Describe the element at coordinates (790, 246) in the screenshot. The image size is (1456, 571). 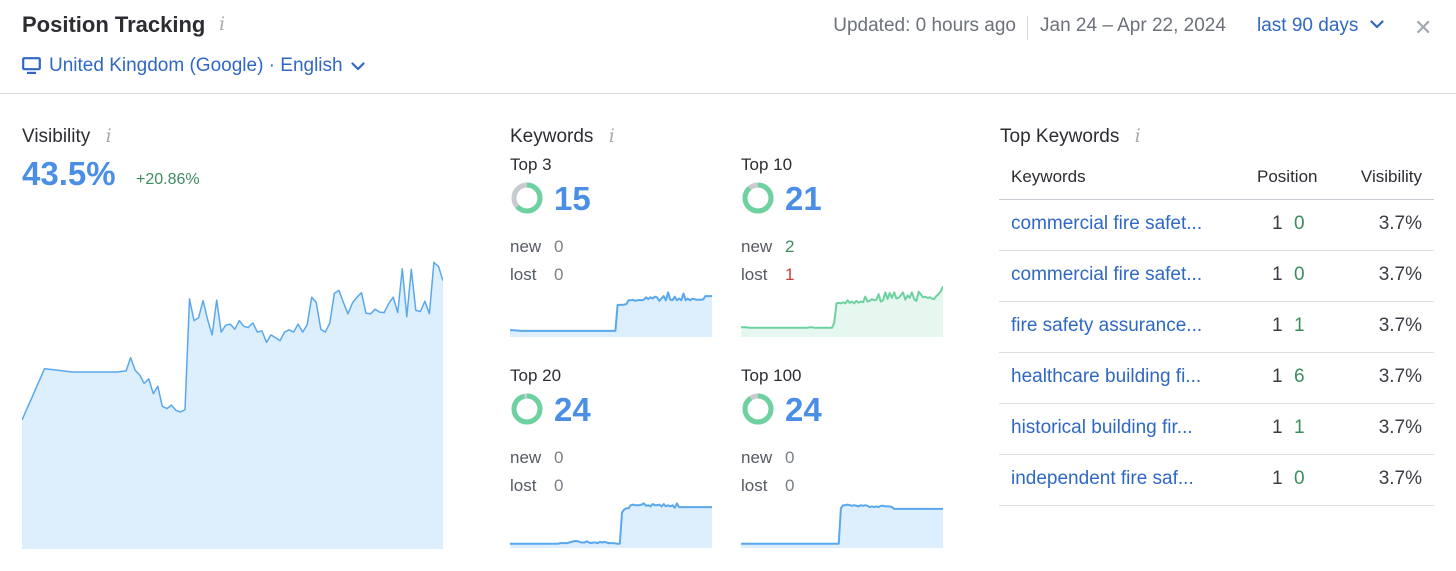
I see `keyword-new-value: 2` at that location.